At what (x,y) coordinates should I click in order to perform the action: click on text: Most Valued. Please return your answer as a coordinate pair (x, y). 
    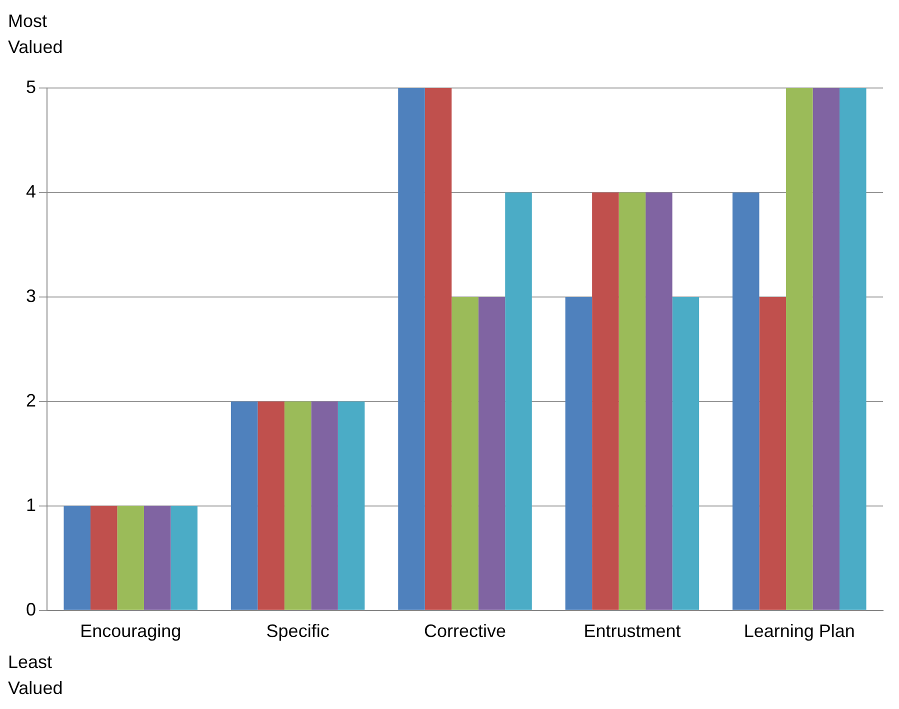
    Looking at the image, I should click on (36, 34).